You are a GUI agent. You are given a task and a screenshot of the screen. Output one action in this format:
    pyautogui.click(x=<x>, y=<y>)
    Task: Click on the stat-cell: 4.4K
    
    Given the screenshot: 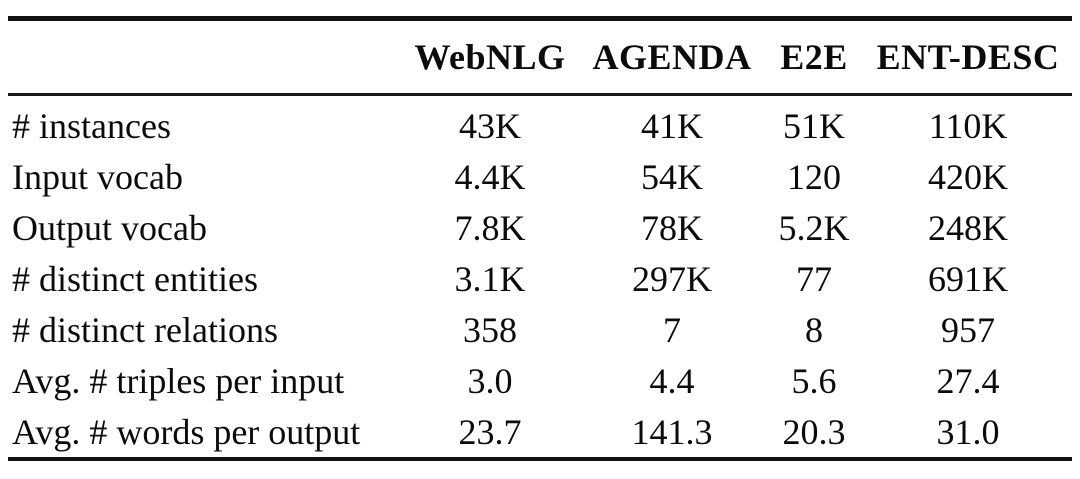 What is the action you would take?
    pyautogui.click(x=490, y=176)
    